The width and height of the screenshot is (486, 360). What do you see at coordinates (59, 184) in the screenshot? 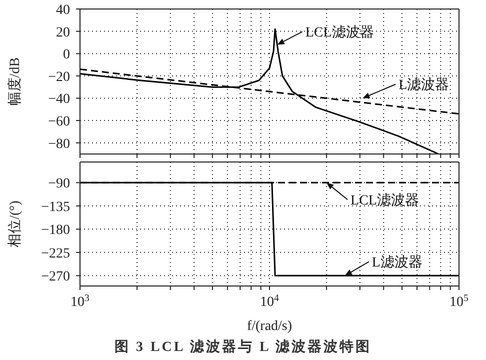
I see `y-tick-label: −90` at bounding box center [59, 184].